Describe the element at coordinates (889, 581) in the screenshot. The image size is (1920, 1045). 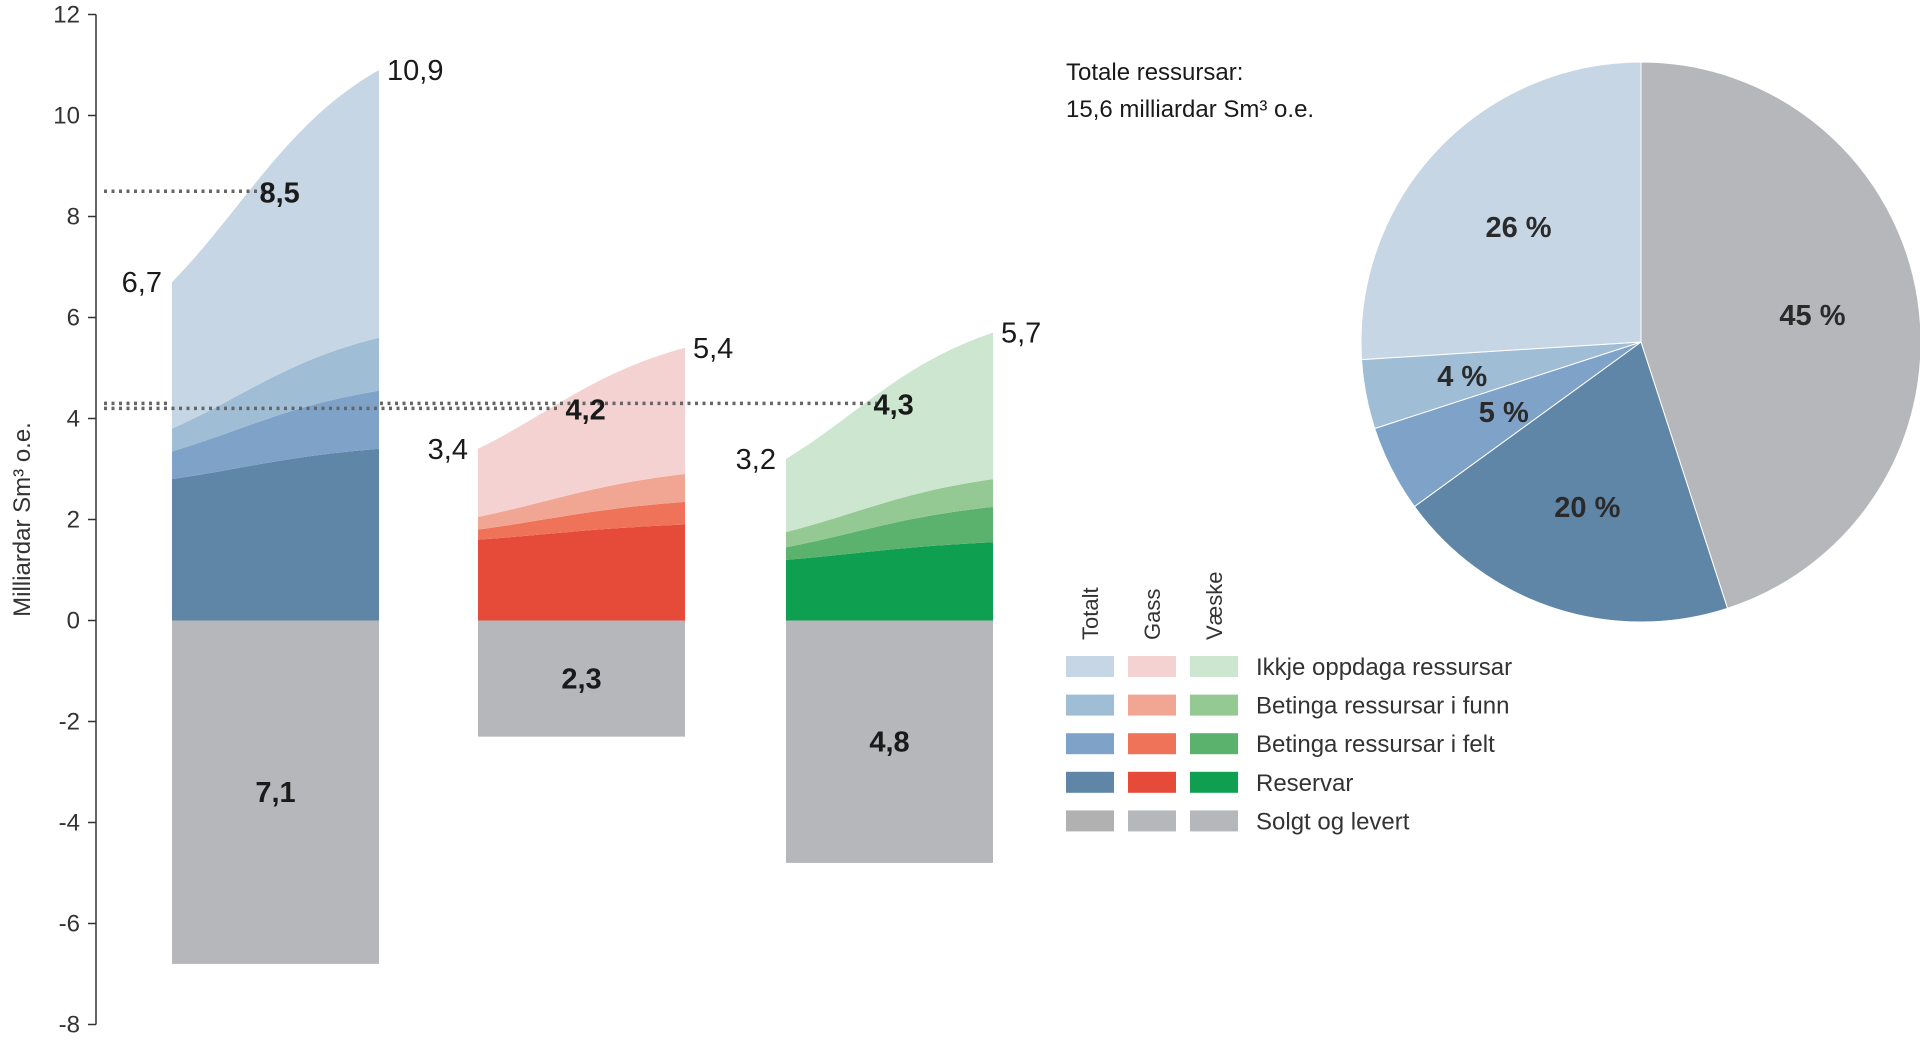
I see `bar-væske-reservar` at that location.